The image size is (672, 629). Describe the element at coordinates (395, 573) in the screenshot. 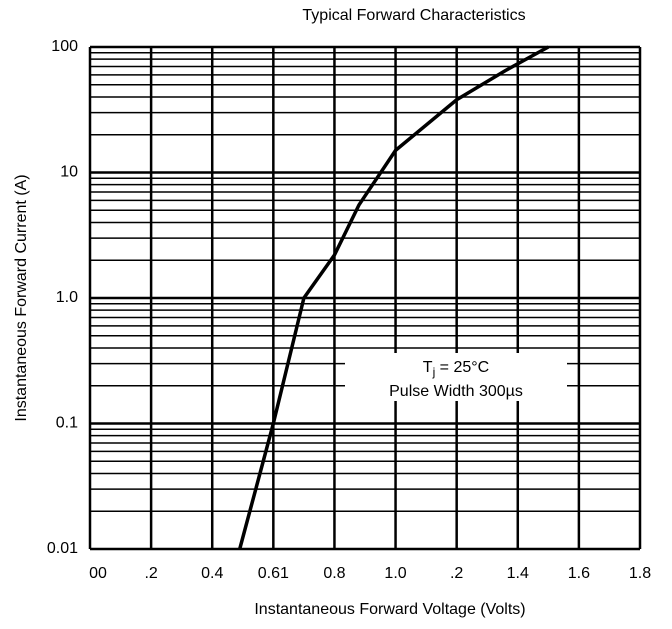

I see `x-tick-label: 1.0` at that location.